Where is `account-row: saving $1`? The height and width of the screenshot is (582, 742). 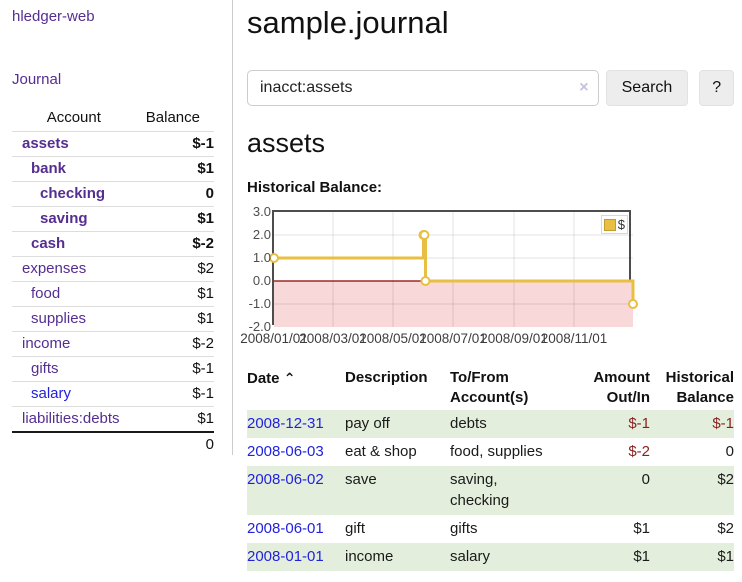
account-row: saving $1 is located at coordinates (113, 219).